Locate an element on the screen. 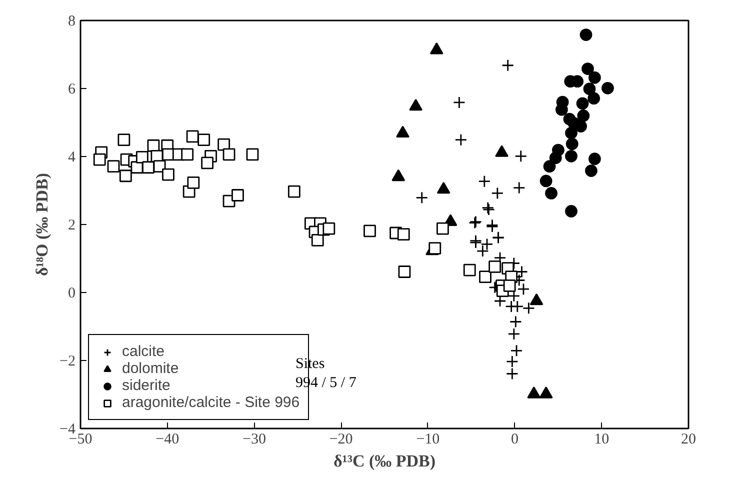  x-tick-label: −10 is located at coordinates (428, 440).